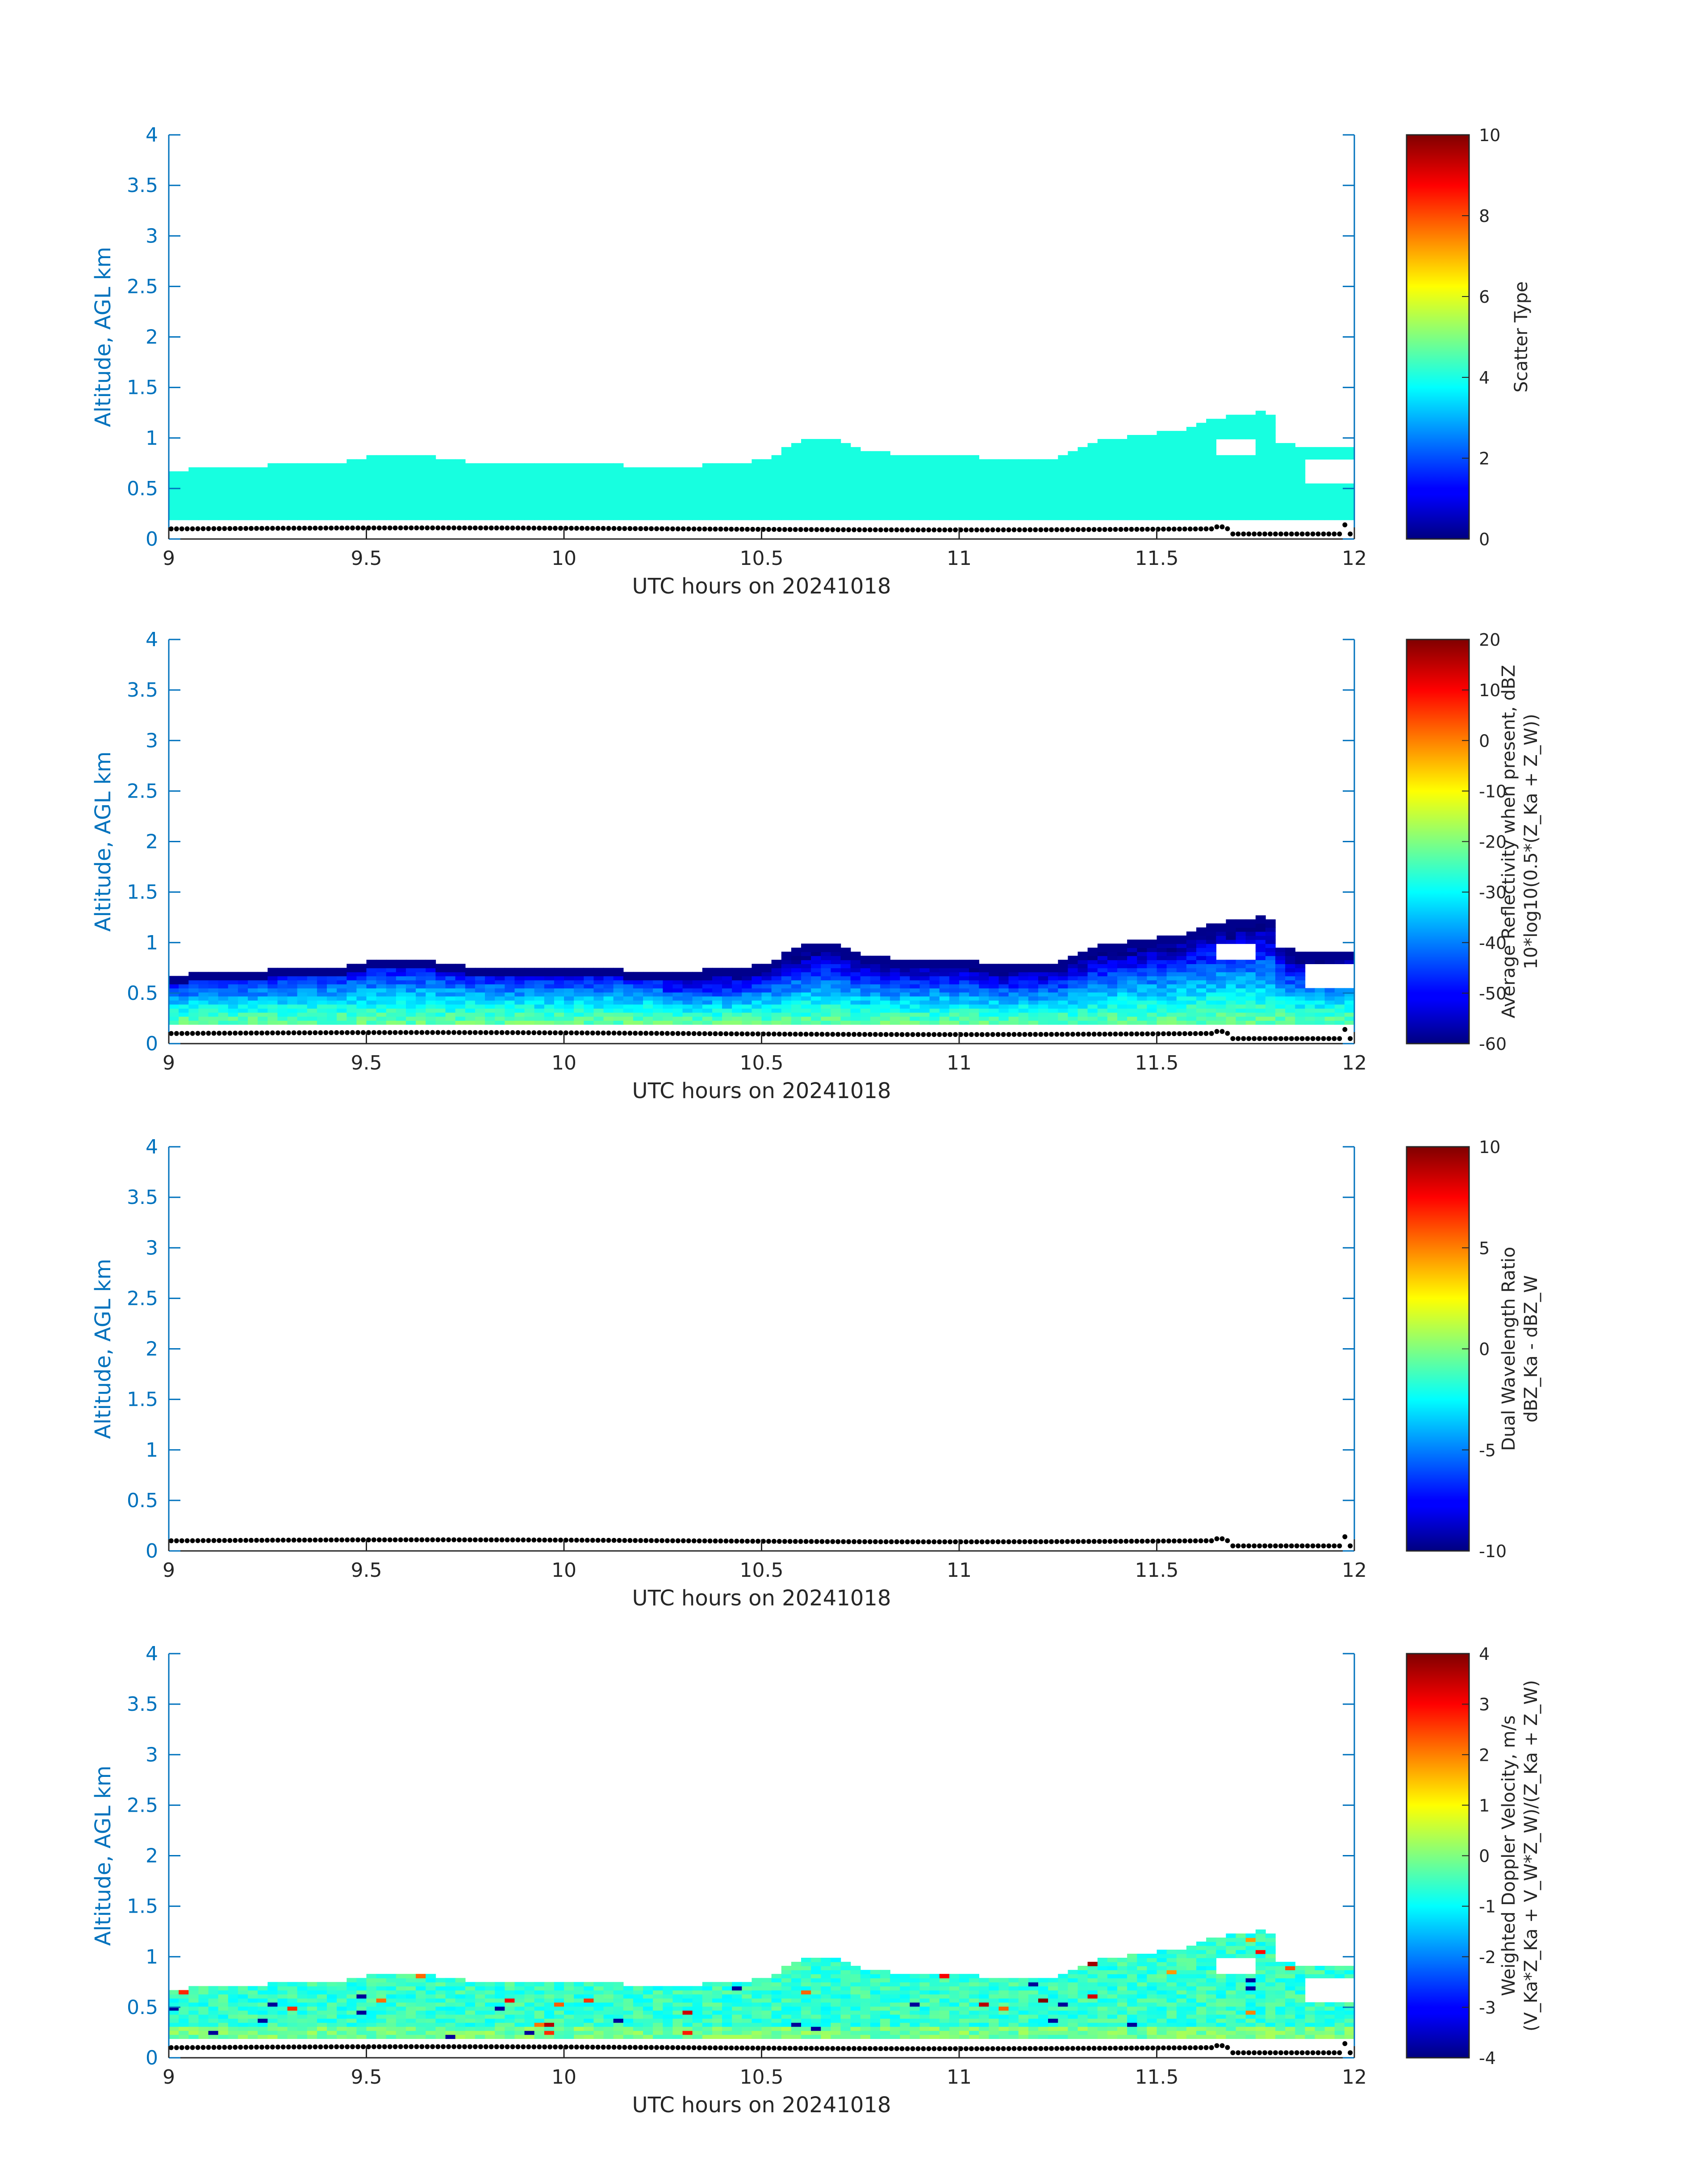 The width and height of the screenshot is (1708, 2177). What do you see at coordinates (142, 286) in the screenshot?
I see `y-tick-label: 2.5` at bounding box center [142, 286].